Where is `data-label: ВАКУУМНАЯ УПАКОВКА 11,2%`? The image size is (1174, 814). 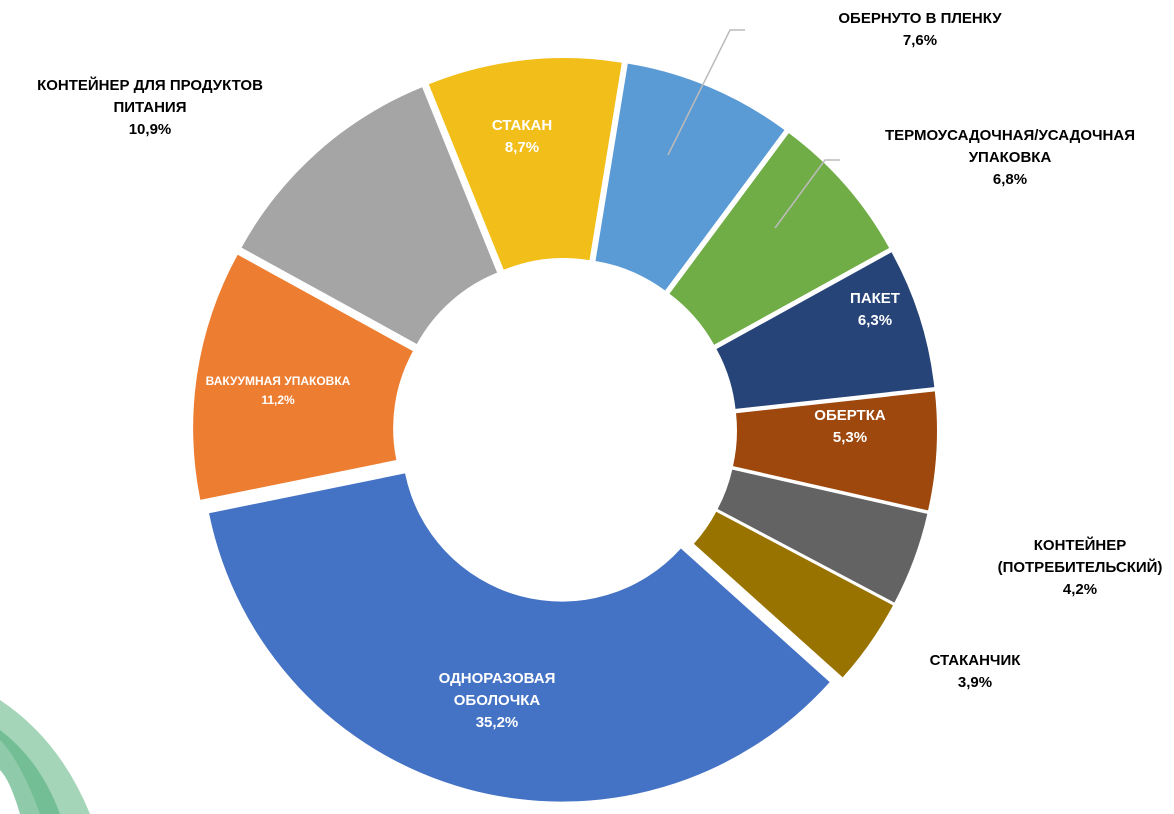
data-label: ВАКУУМНАЯ УПАКОВКА 11,2% is located at coordinates (278, 391).